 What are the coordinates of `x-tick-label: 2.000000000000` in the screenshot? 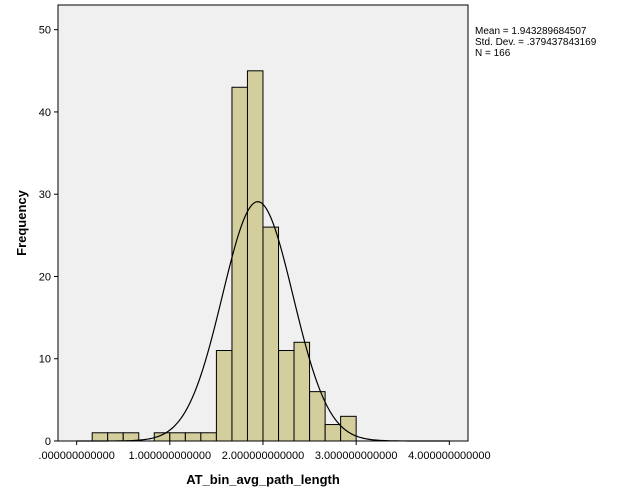 It's located at (263, 456).